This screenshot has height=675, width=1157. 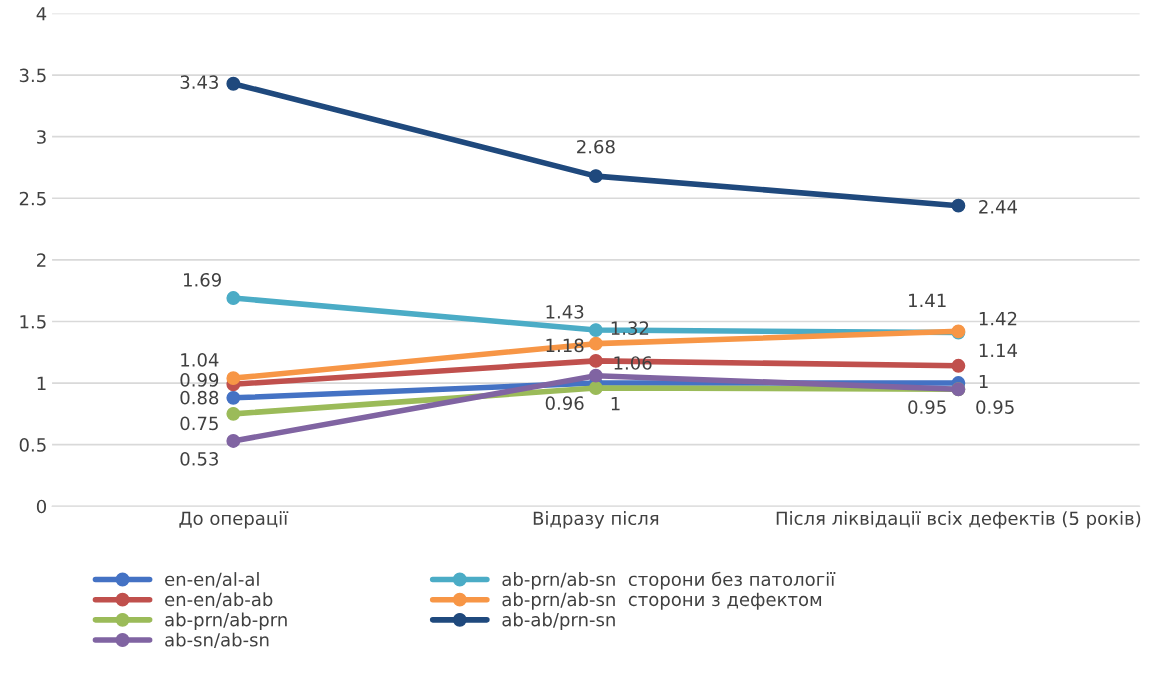 I want to click on legend-label: en-en/ab-ab, so click(x=219, y=600).